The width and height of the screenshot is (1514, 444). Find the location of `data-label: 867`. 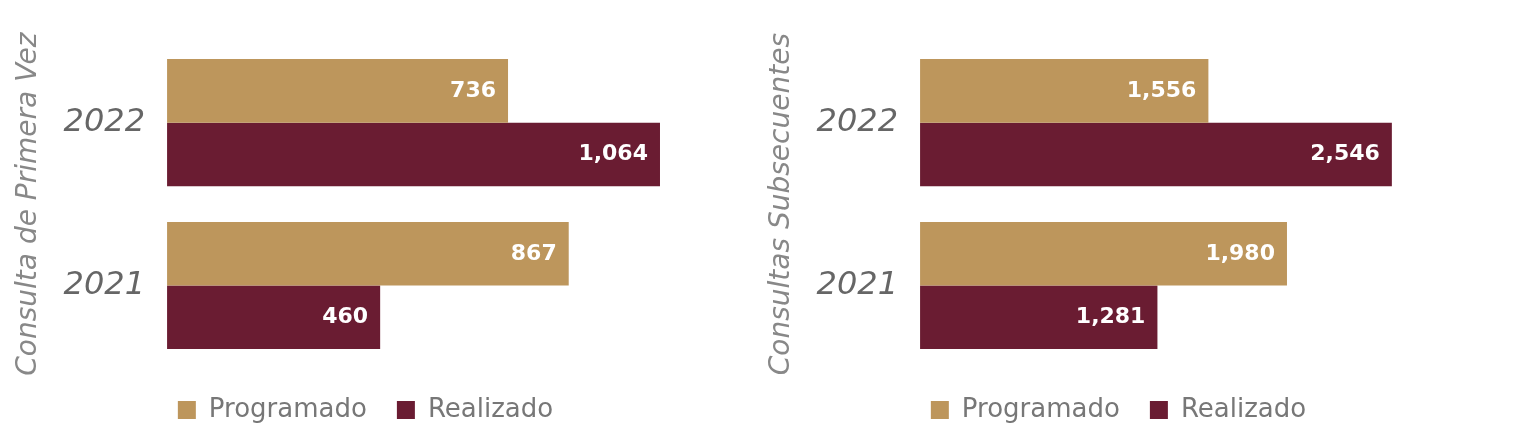

data-label: 867 is located at coordinates (533, 252).